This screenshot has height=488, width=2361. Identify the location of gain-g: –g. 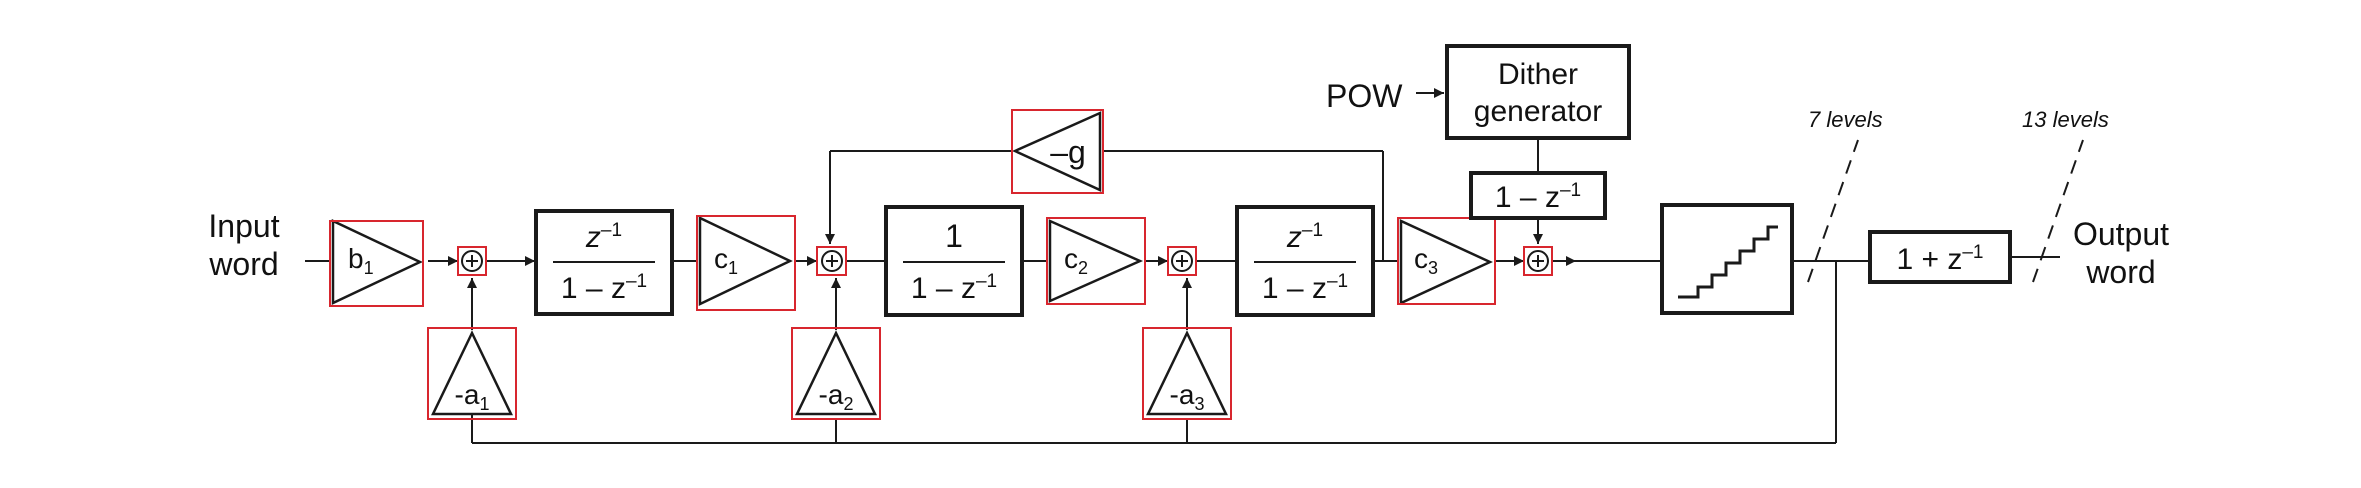
(1057, 151).